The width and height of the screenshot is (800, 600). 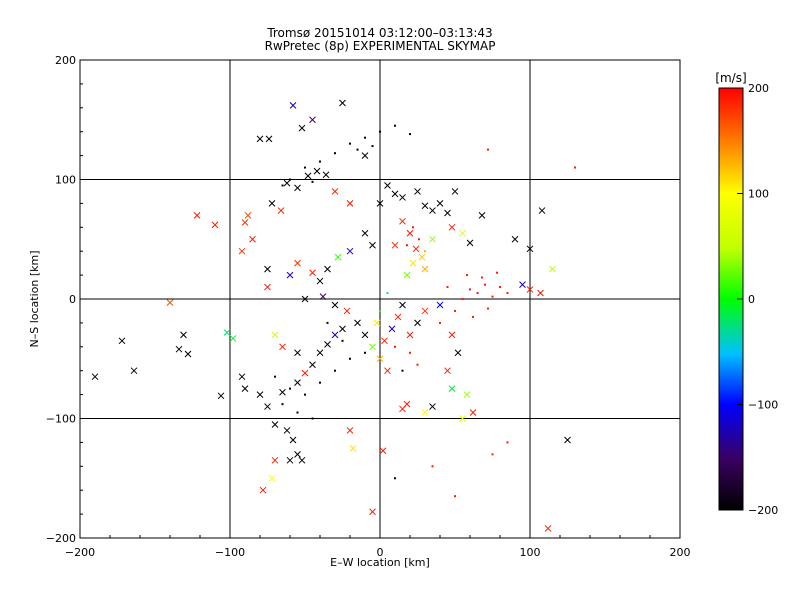 What do you see at coordinates (72, 299) in the screenshot?
I see `y-tick-label: 0` at bounding box center [72, 299].